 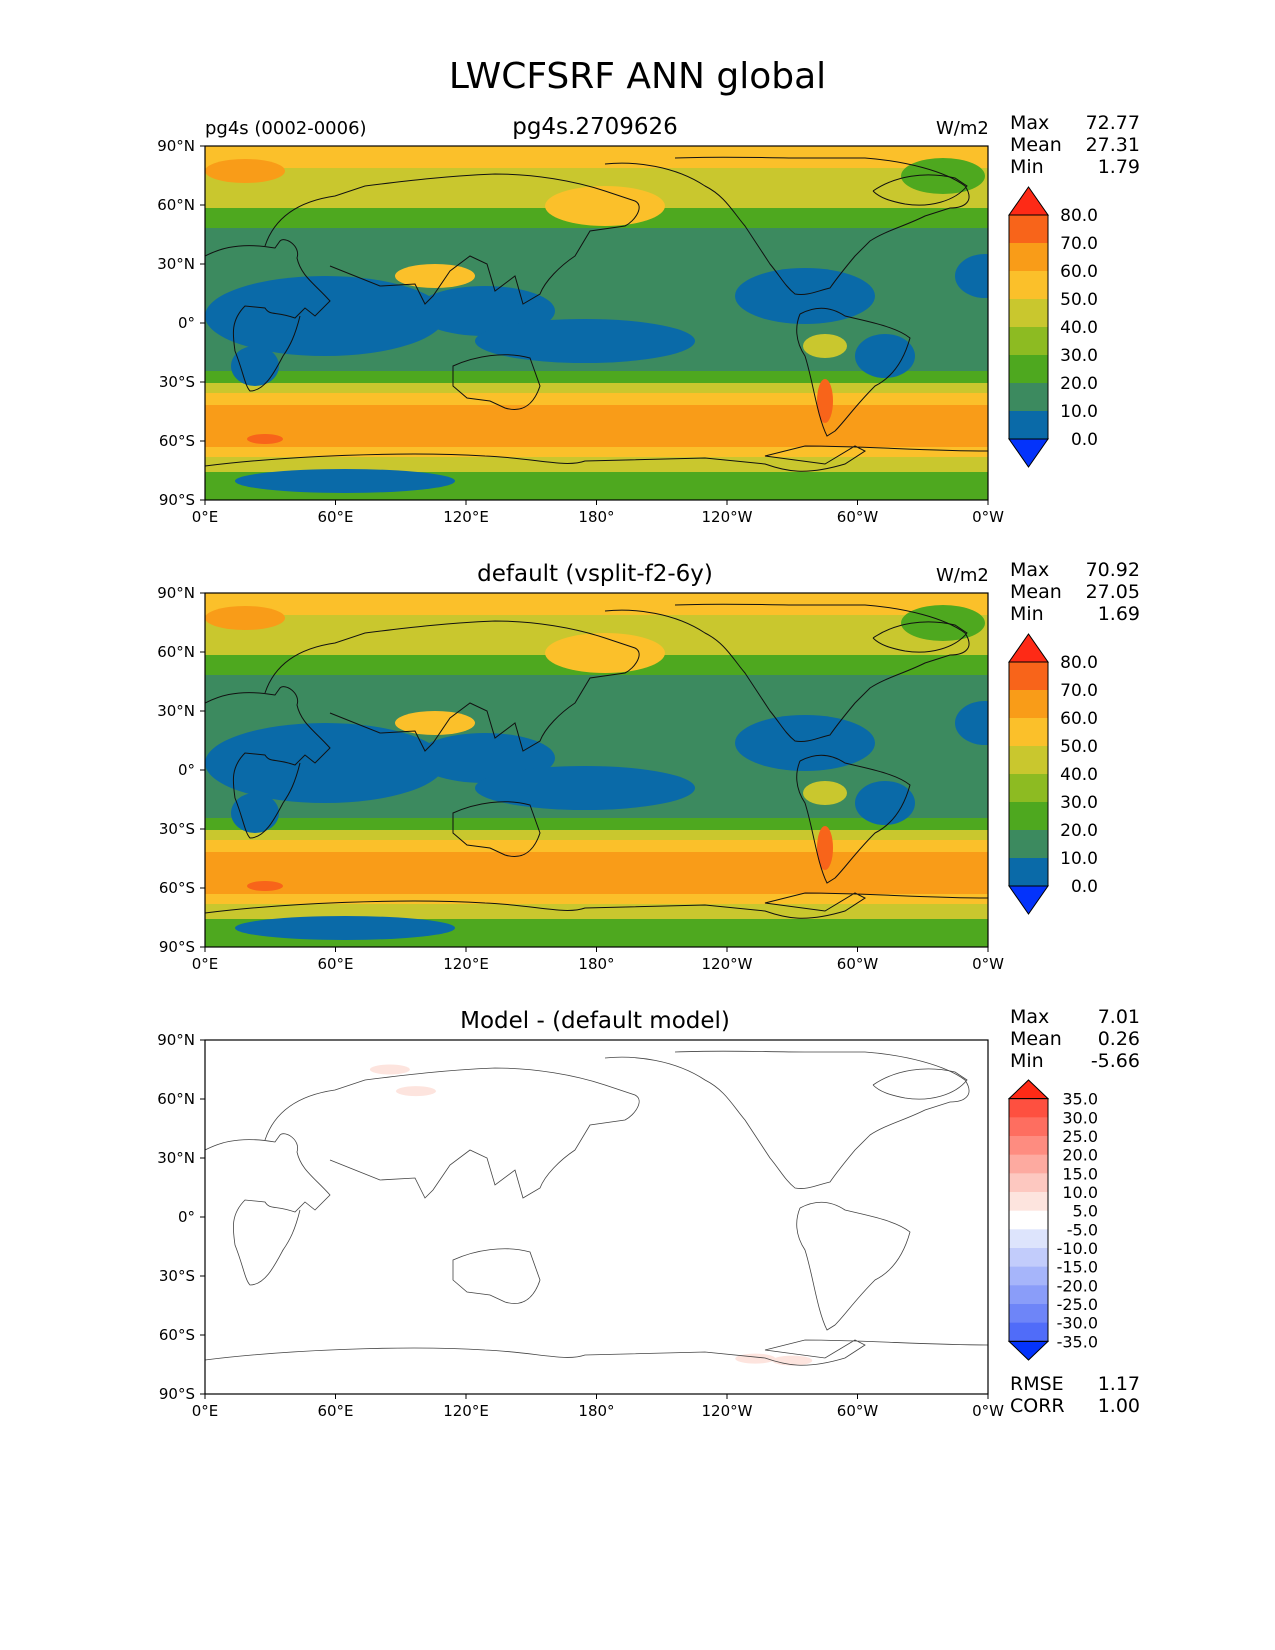 What do you see at coordinates (1036, 592) in the screenshot?
I see `stat-label: Mean` at bounding box center [1036, 592].